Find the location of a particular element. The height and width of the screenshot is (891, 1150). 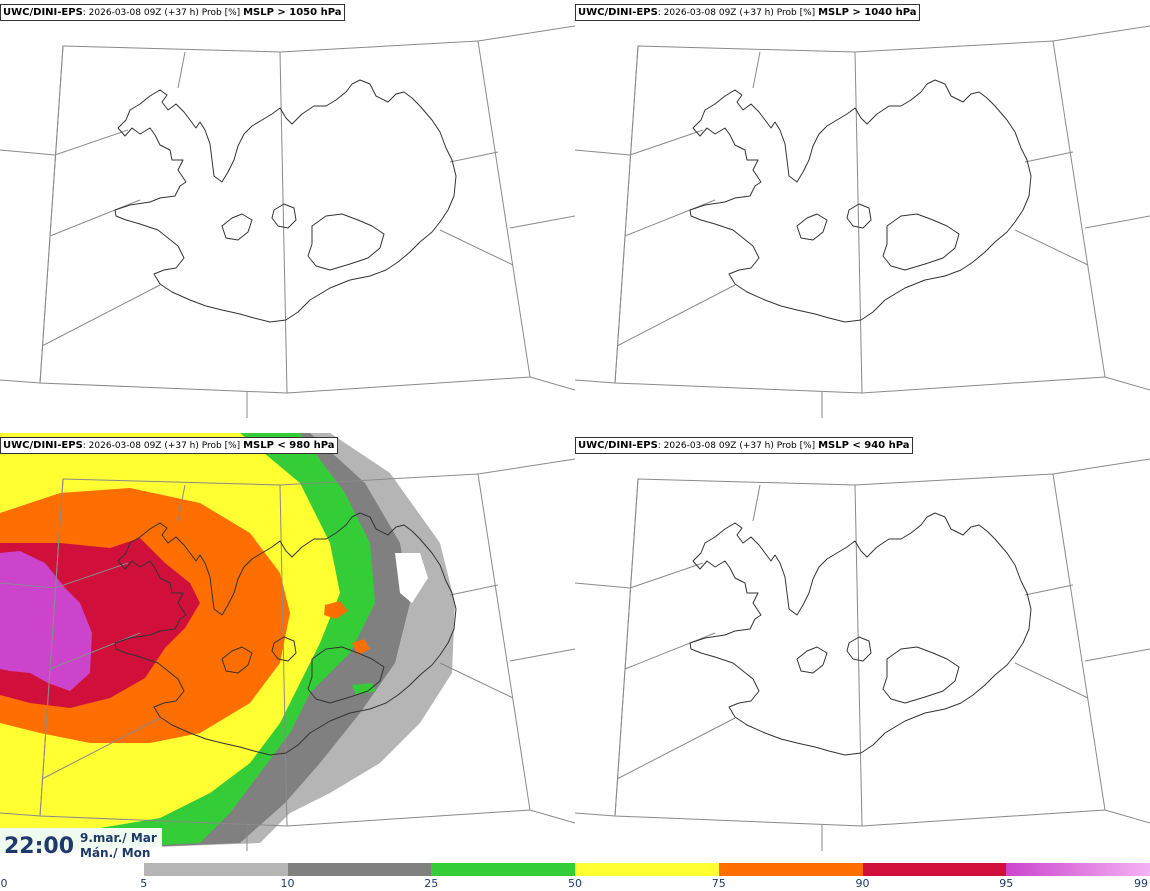

valid-time: 22:00 is located at coordinates (39, 846).